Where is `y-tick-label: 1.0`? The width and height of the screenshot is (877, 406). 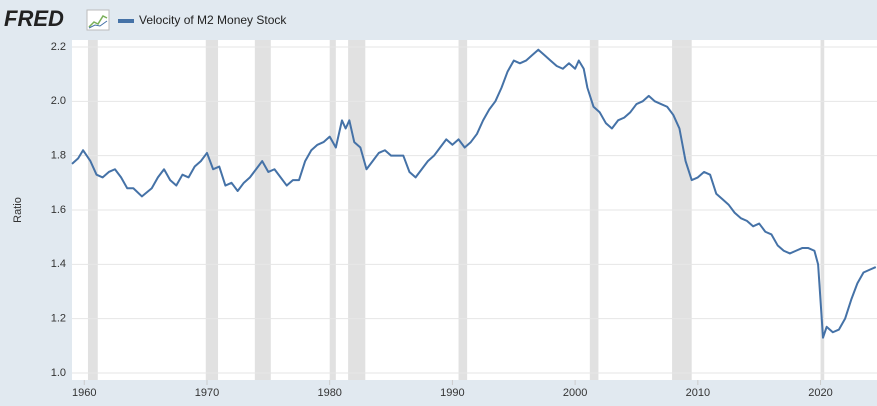 y-tick-label: 1.0 is located at coordinates (58, 373).